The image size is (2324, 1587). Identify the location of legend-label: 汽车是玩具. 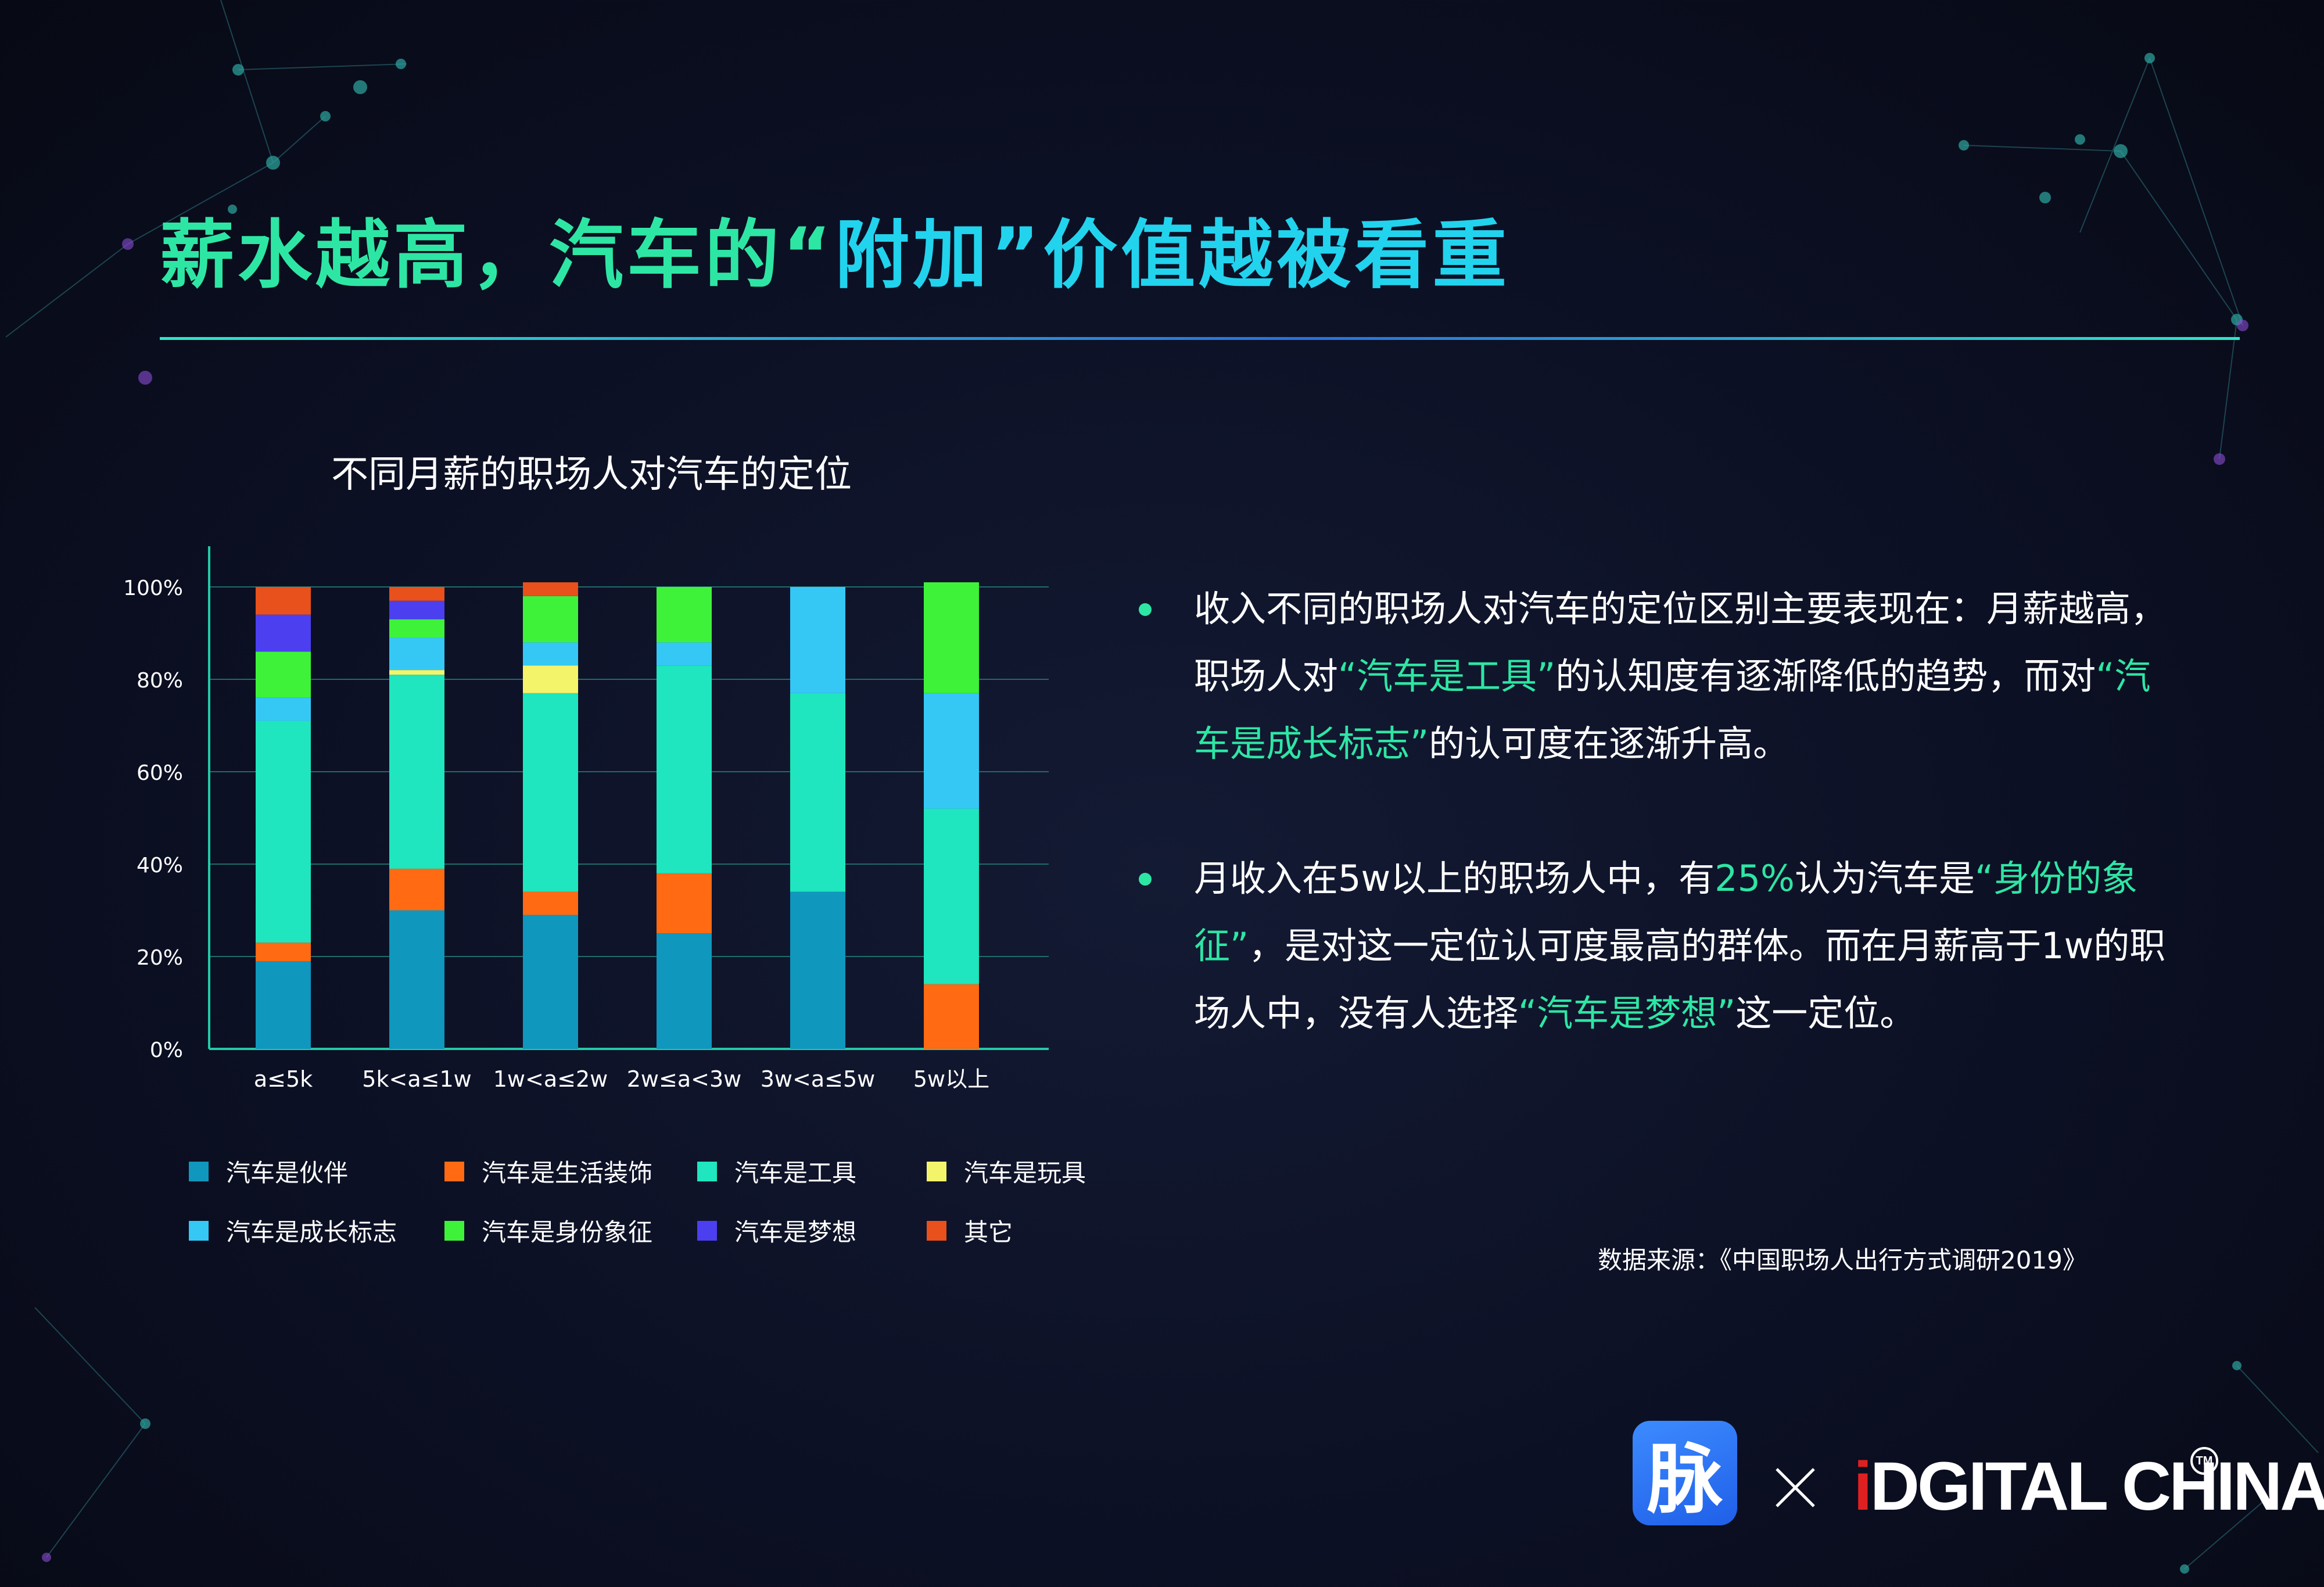
(1025, 1173).